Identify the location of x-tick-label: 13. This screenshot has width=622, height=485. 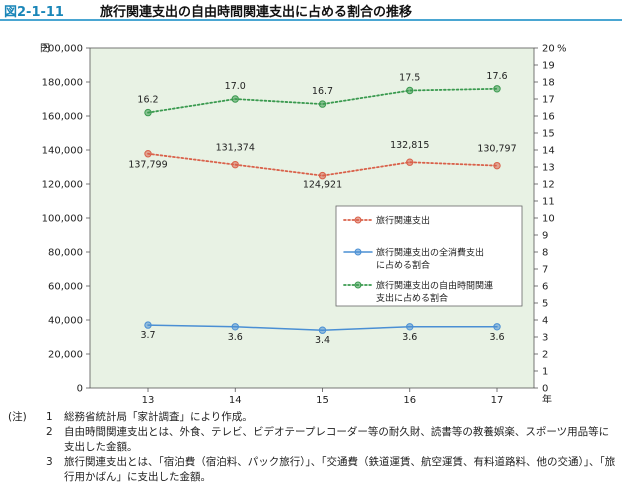
(148, 399).